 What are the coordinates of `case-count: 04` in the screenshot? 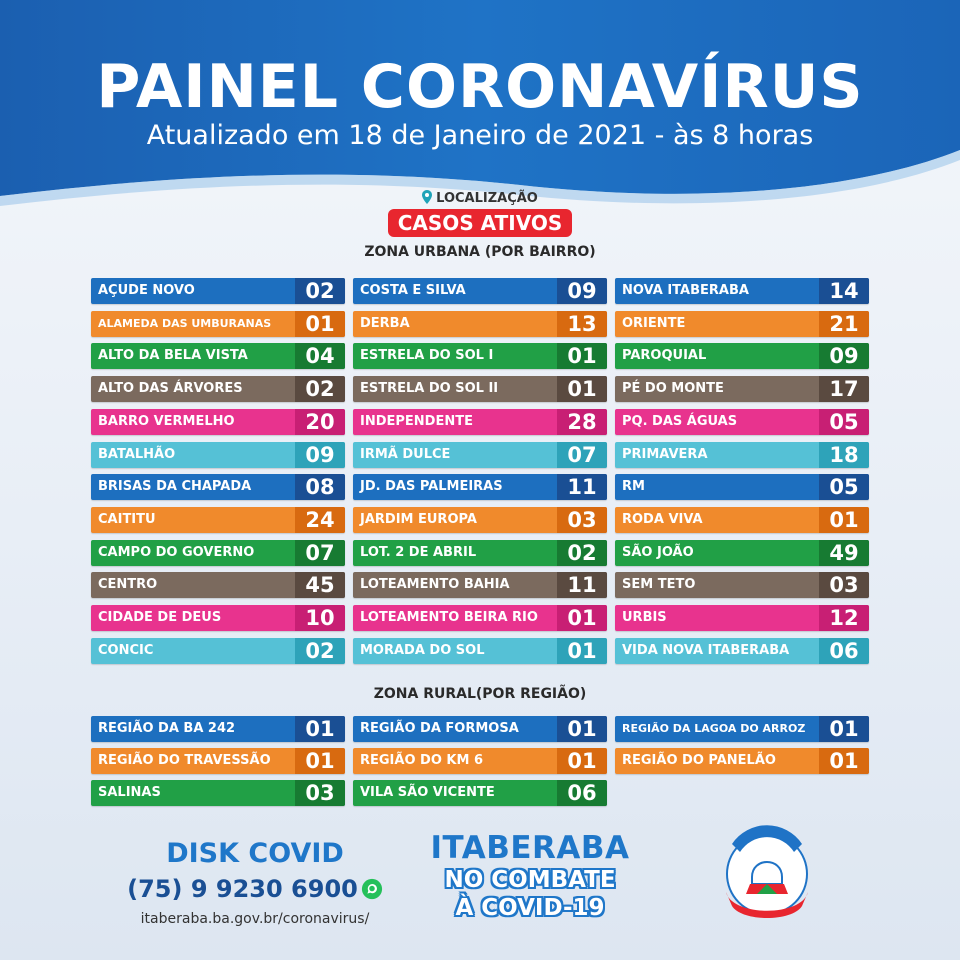 It's located at (320, 356).